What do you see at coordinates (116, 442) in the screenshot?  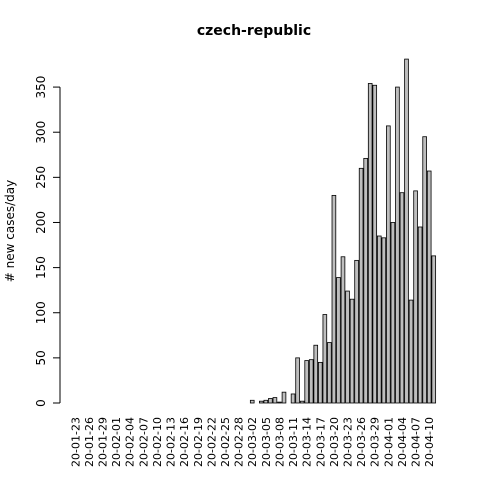 I see `x-tick-label: 20-02-01` at bounding box center [116, 442].